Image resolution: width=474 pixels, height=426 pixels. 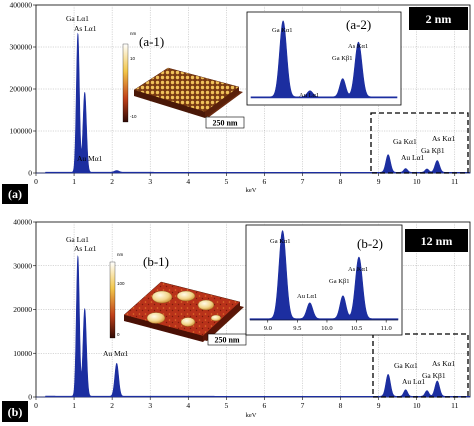 I want to click on thickness-label-b: 12 nm, so click(x=437, y=241).